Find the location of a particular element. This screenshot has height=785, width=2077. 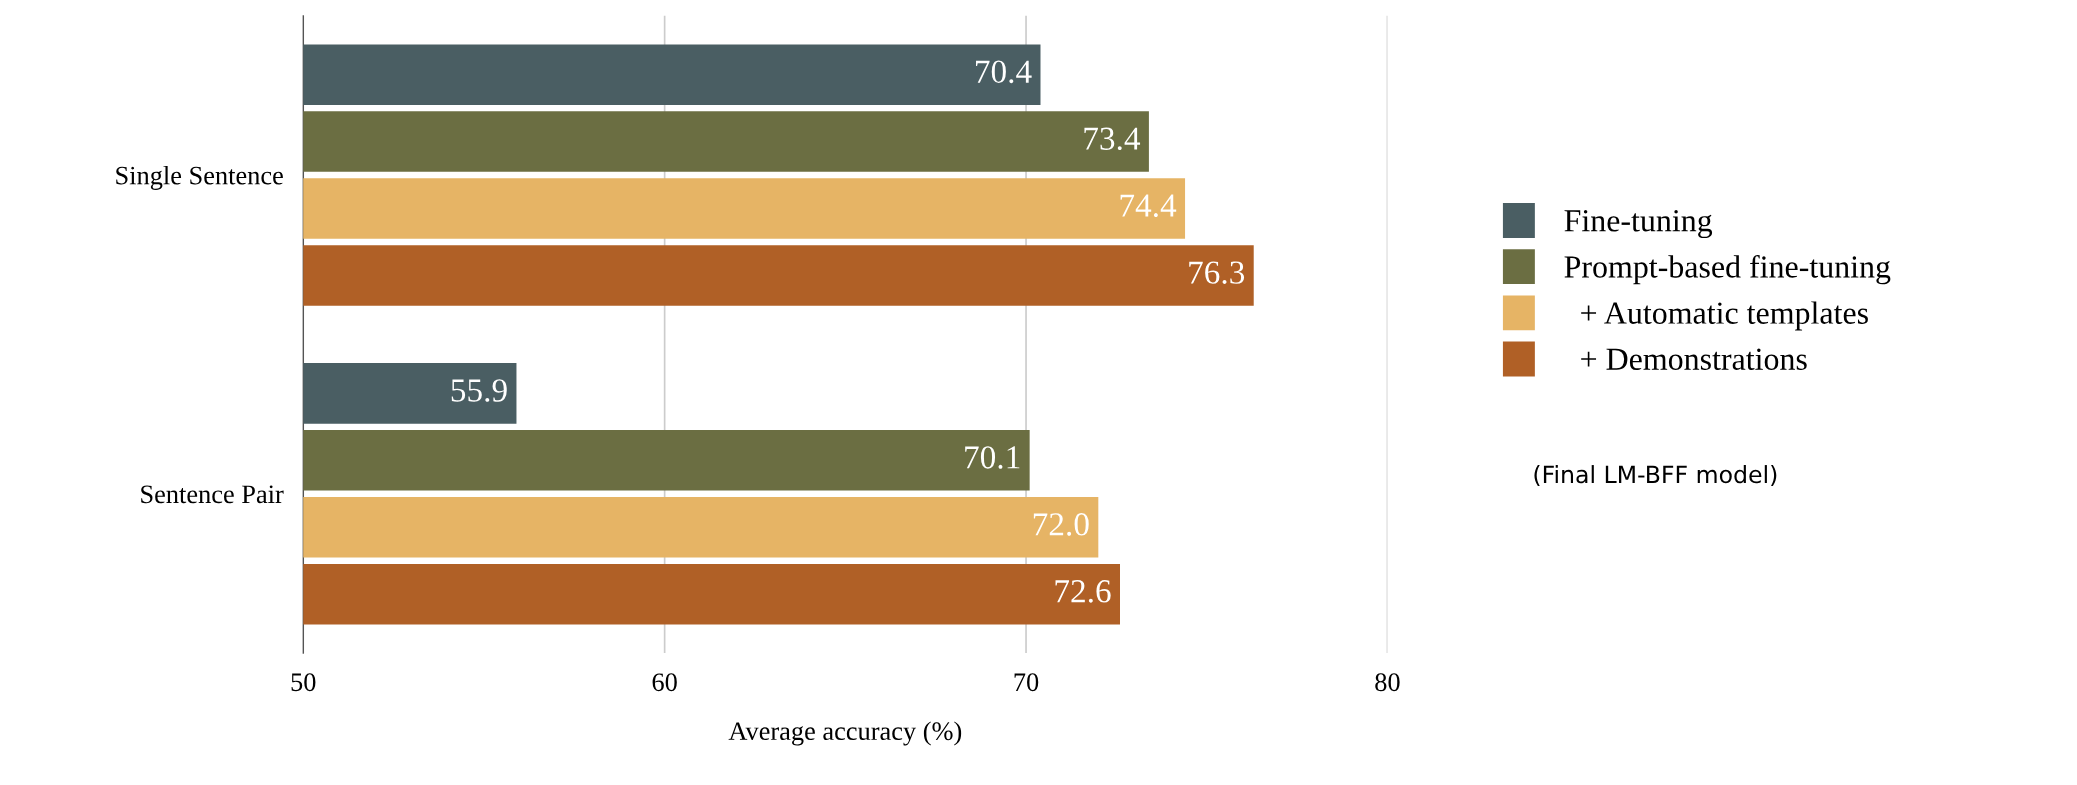

x-tick-label: 80 is located at coordinates (1387, 682).